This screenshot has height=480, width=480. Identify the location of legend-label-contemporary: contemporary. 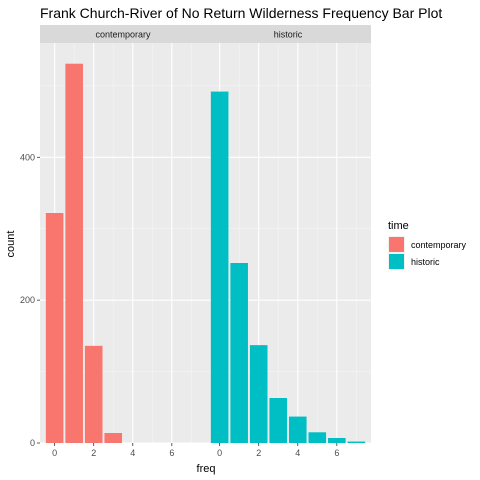
(439, 245).